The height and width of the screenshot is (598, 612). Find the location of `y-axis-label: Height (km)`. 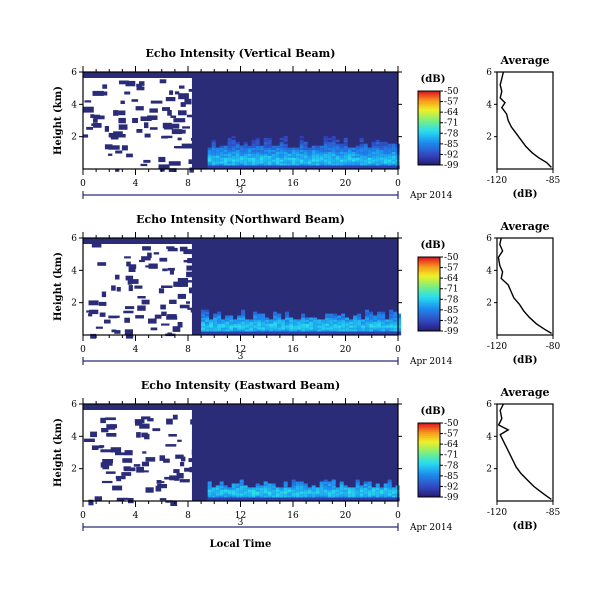

y-axis-label: Height (km) is located at coordinates (58, 452).